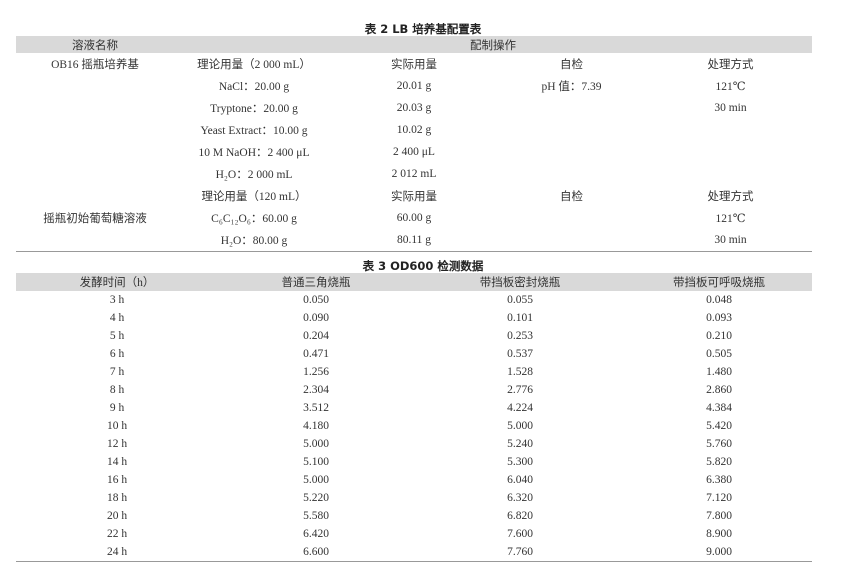  What do you see at coordinates (414, 318) in the screenshot?
I see `table-row: 4 h 0.090 0.101 0.093` at bounding box center [414, 318].